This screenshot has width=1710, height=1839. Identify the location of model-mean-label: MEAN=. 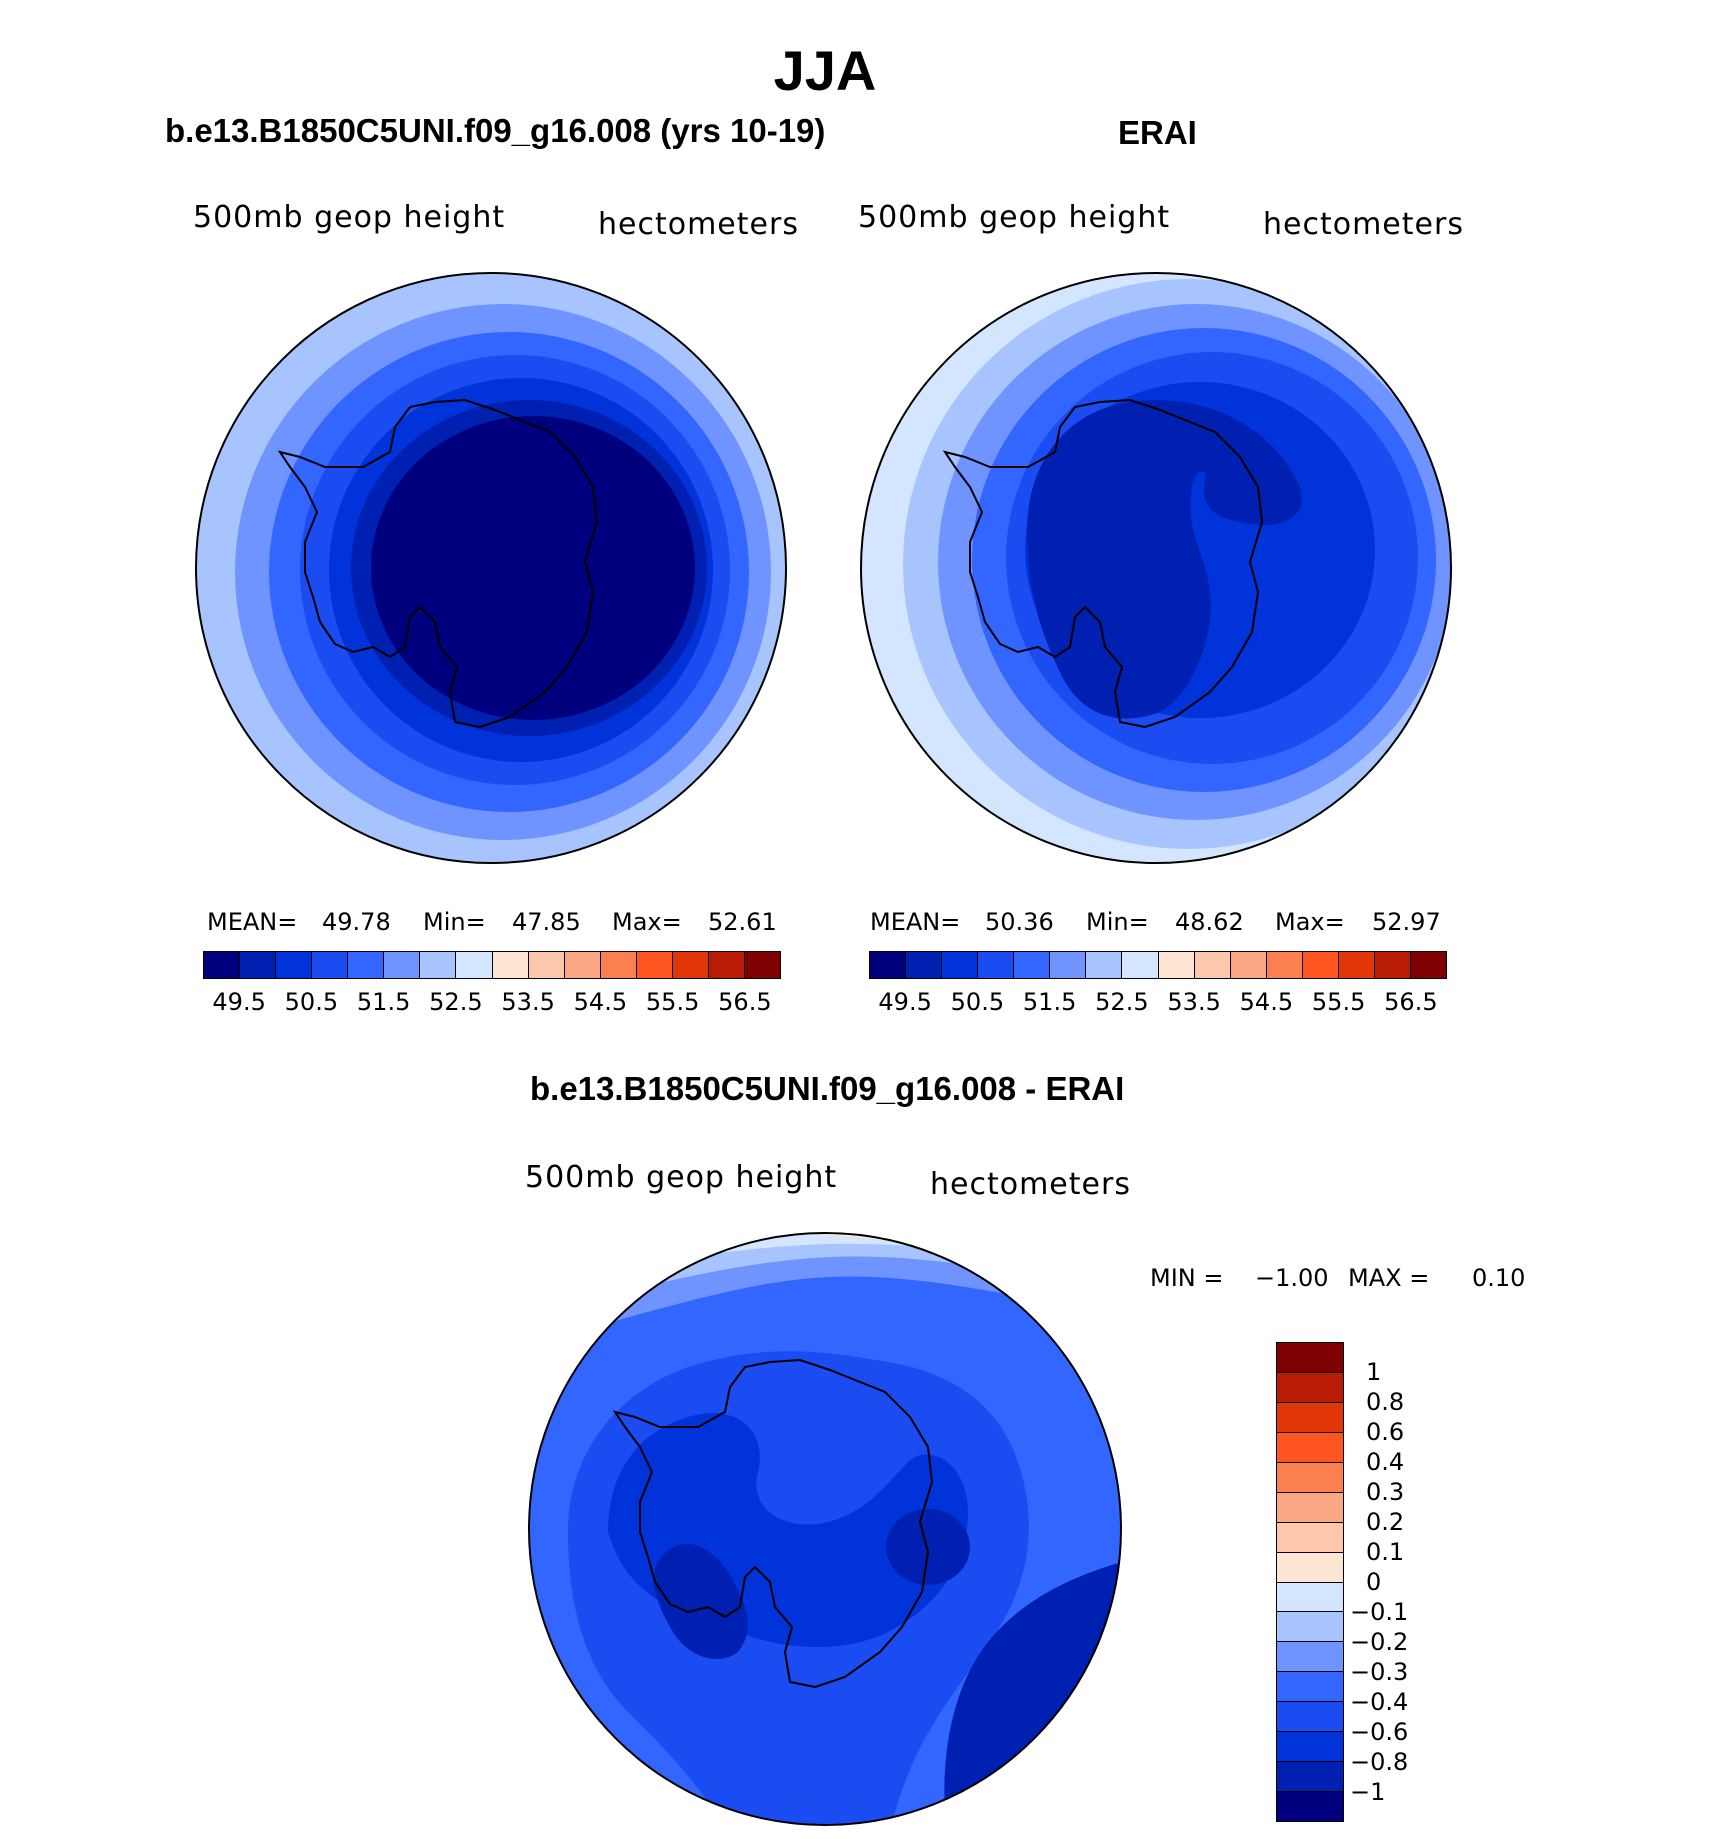
(252, 922).